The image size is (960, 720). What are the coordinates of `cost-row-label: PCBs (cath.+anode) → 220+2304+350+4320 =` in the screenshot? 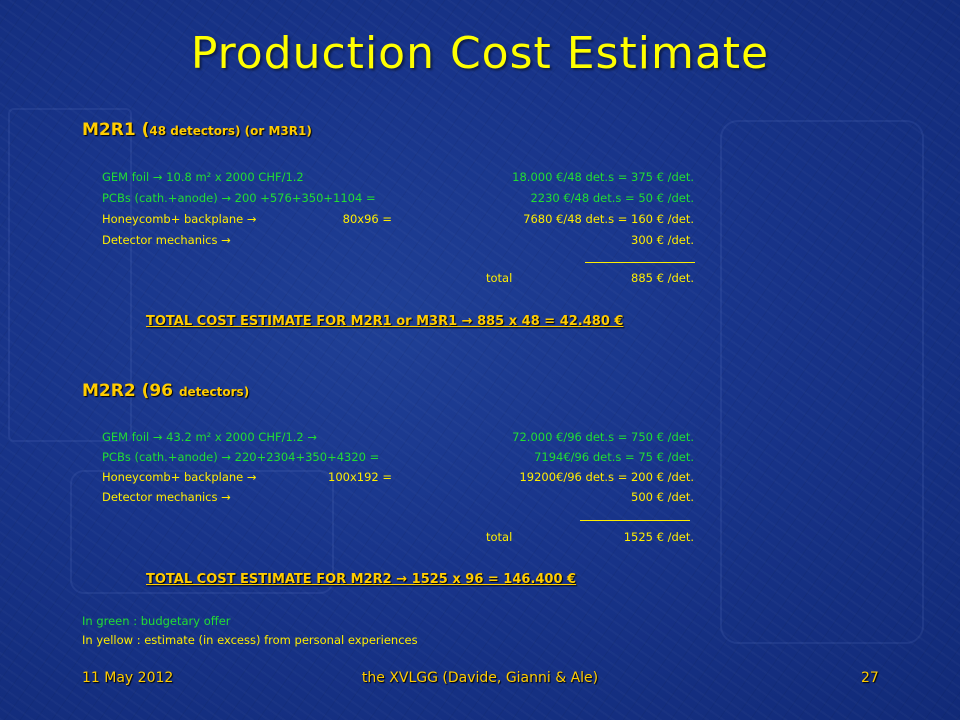 It's located at (241, 457).